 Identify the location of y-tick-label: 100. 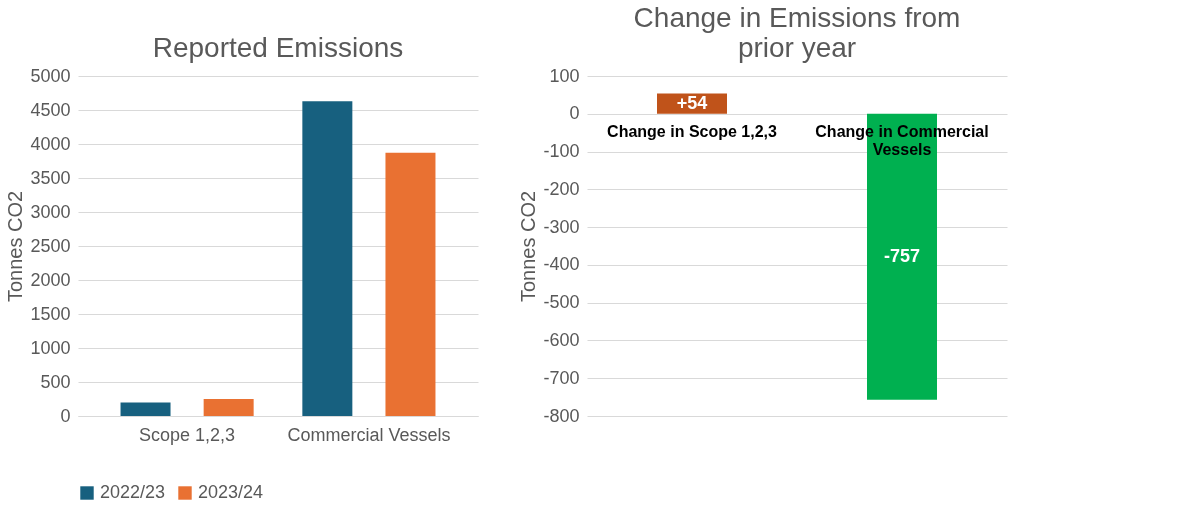
(564, 75).